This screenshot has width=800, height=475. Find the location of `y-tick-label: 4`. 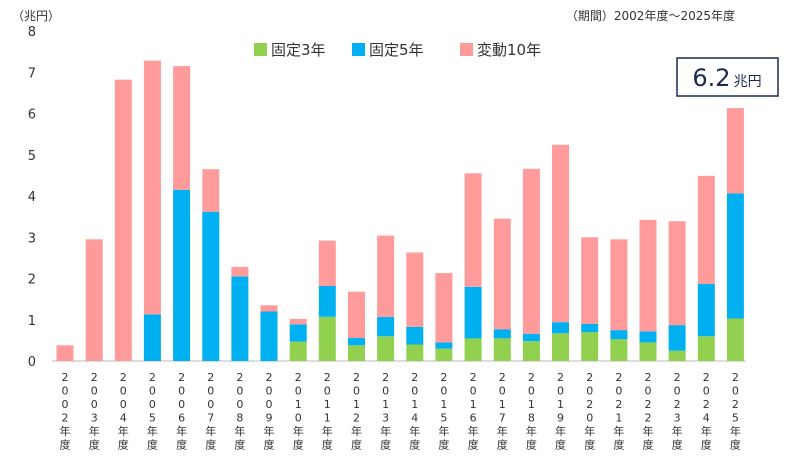

y-tick-label: 4 is located at coordinates (32, 197).